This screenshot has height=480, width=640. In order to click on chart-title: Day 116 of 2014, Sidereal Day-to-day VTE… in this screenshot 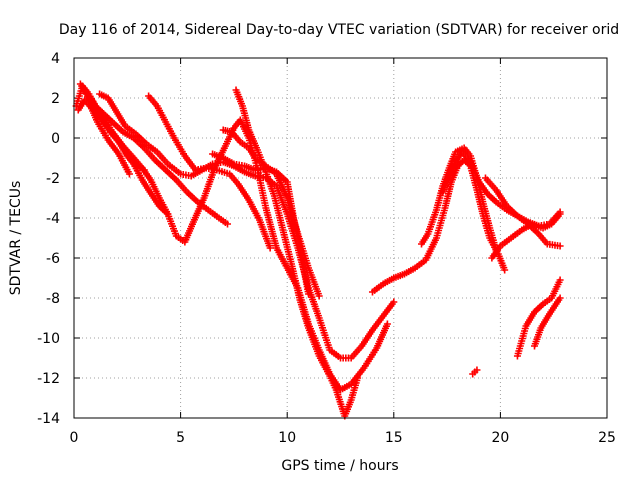, I will do `click(339, 30)`.